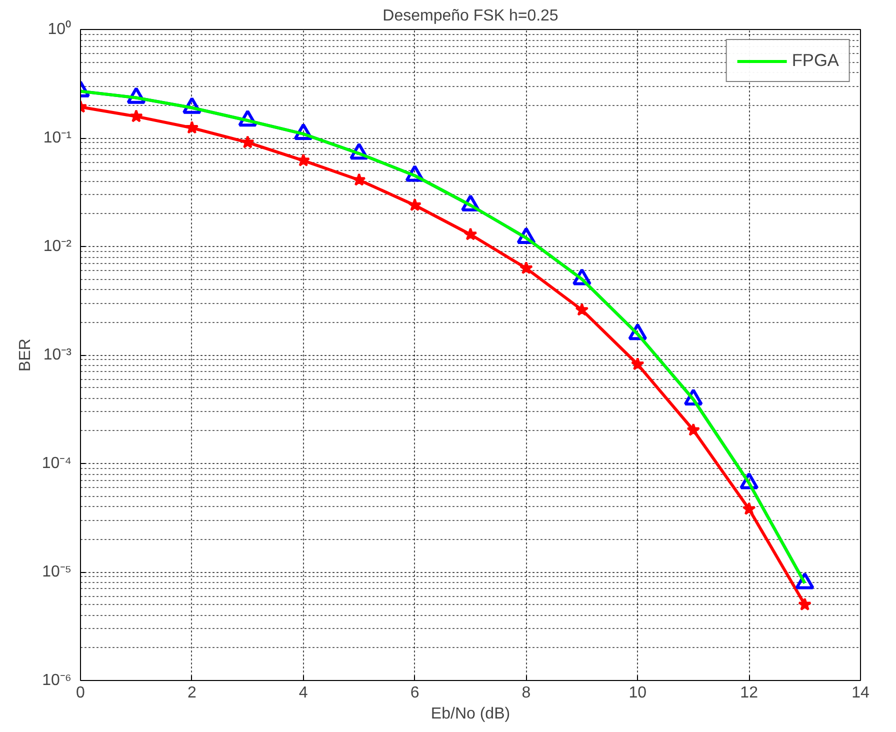 The image size is (896, 732). I want to click on x-axis-title: Eb/No (dB), so click(470, 714).